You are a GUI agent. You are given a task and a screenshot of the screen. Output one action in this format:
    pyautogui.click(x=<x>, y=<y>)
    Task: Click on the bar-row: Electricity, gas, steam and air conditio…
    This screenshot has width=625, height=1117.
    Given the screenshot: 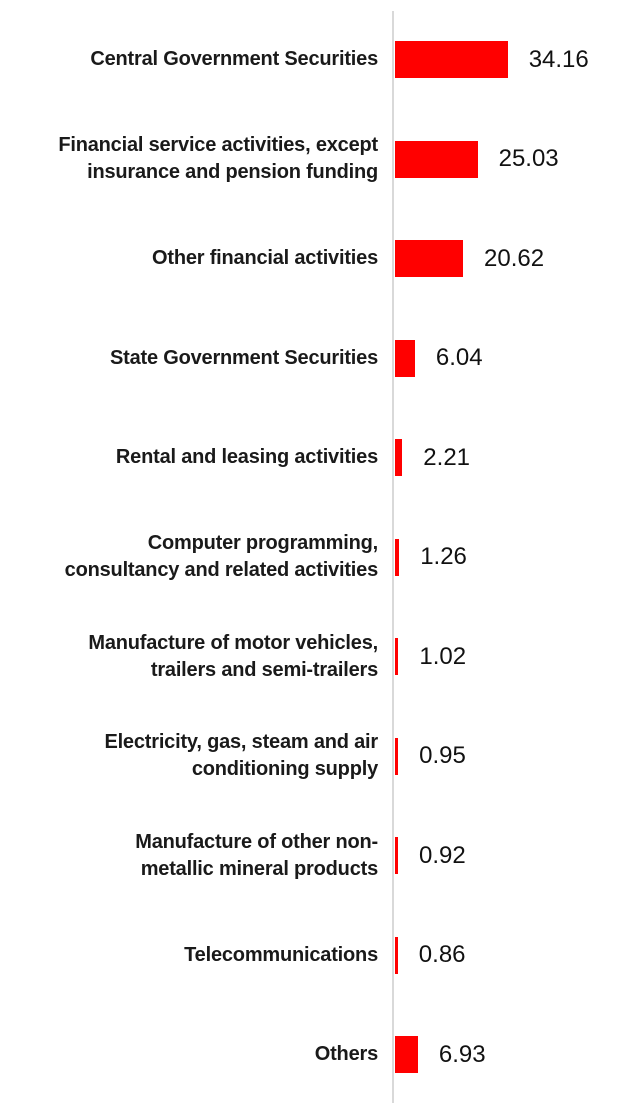 What is the action you would take?
    pyautogui.click(x=312, y=757)
    